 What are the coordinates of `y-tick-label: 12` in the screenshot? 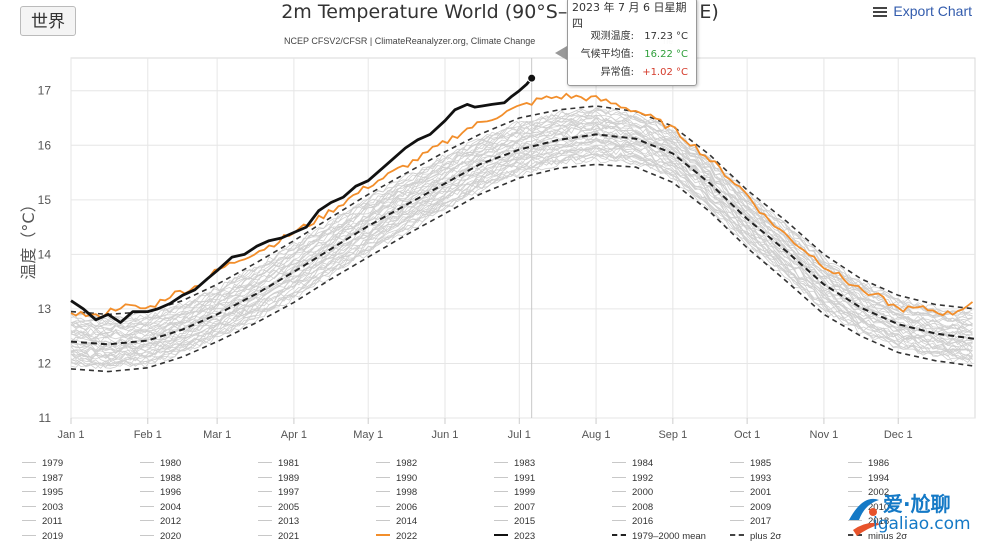 It's located at (45, 363).